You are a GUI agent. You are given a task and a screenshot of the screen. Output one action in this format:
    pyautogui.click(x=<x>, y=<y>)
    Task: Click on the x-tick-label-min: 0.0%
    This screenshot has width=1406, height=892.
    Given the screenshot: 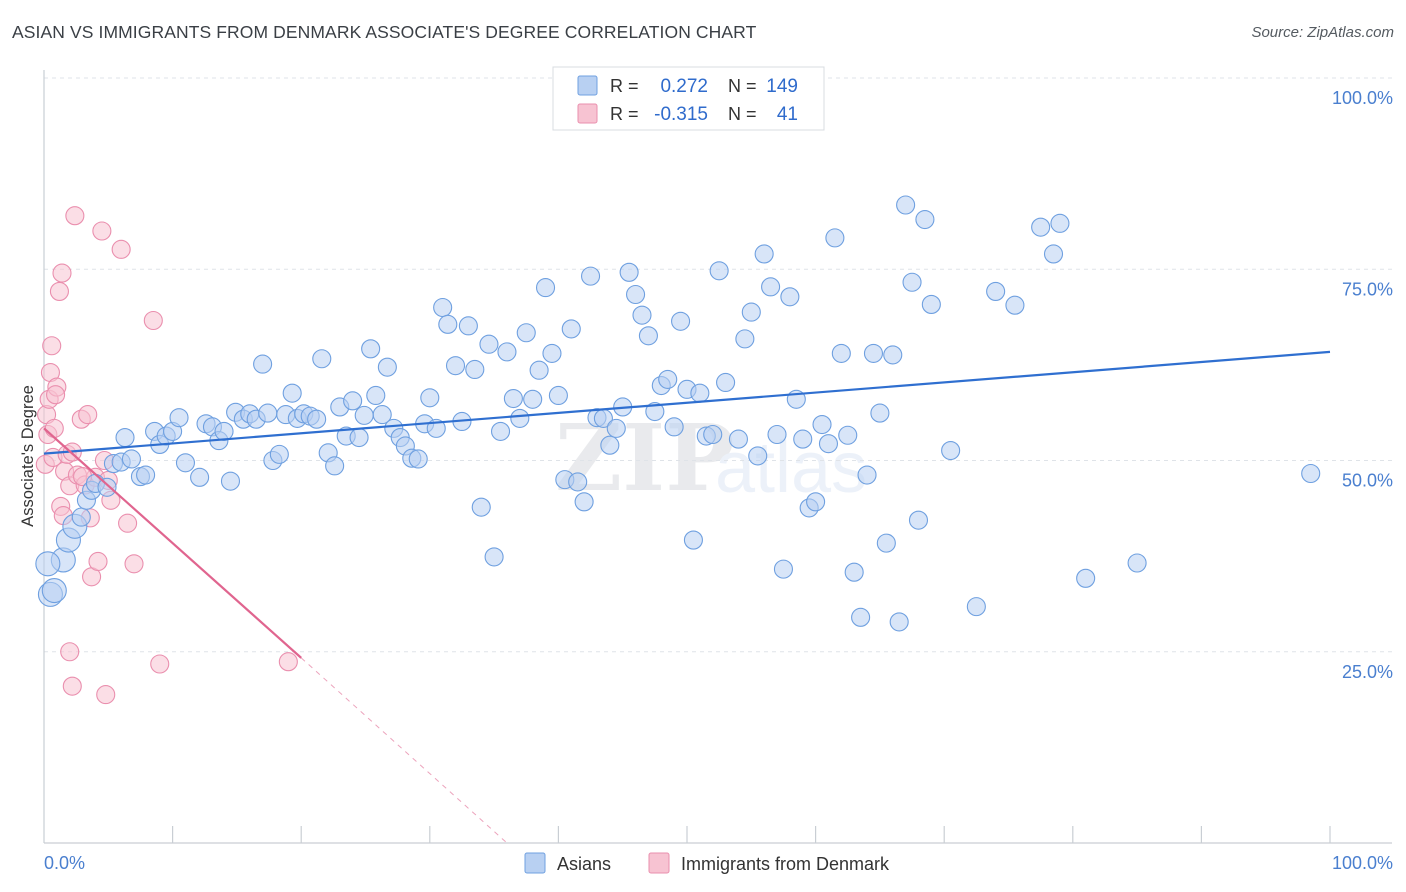 What is the action you would take?
    pyautogui.click(x=64, y=863)
    